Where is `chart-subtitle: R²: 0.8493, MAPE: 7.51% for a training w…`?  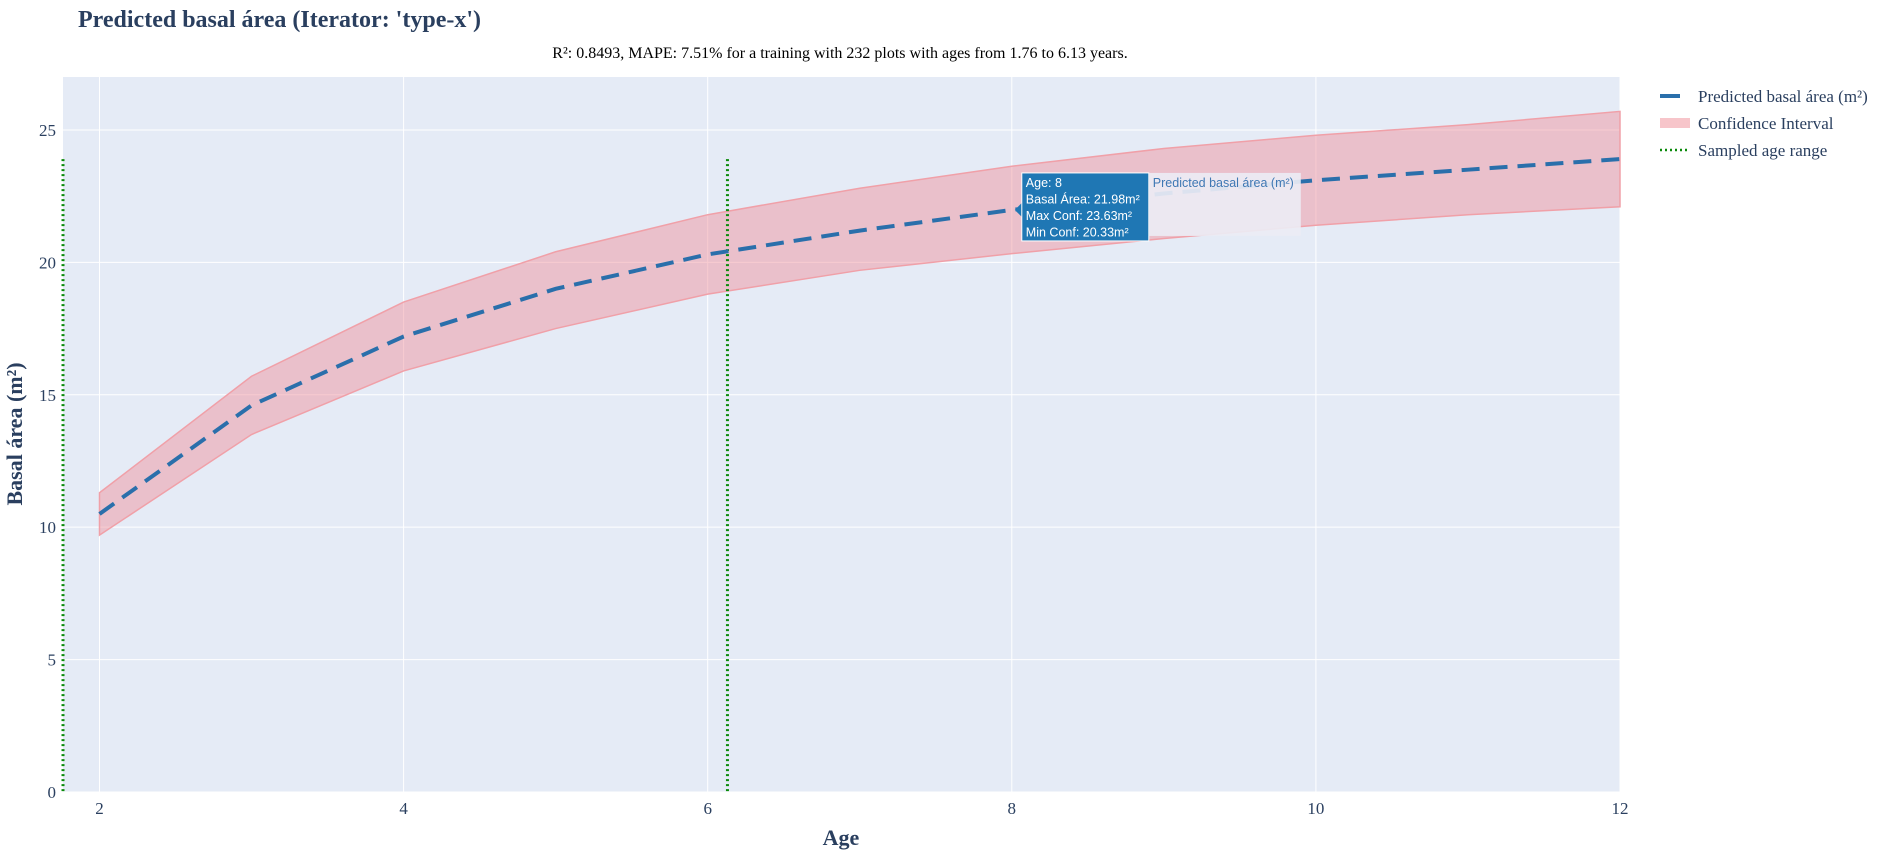
chart-subtitle: R²: 0.8493, MAPE: 7.51% for a training w… is located at coordinates (839, 53).